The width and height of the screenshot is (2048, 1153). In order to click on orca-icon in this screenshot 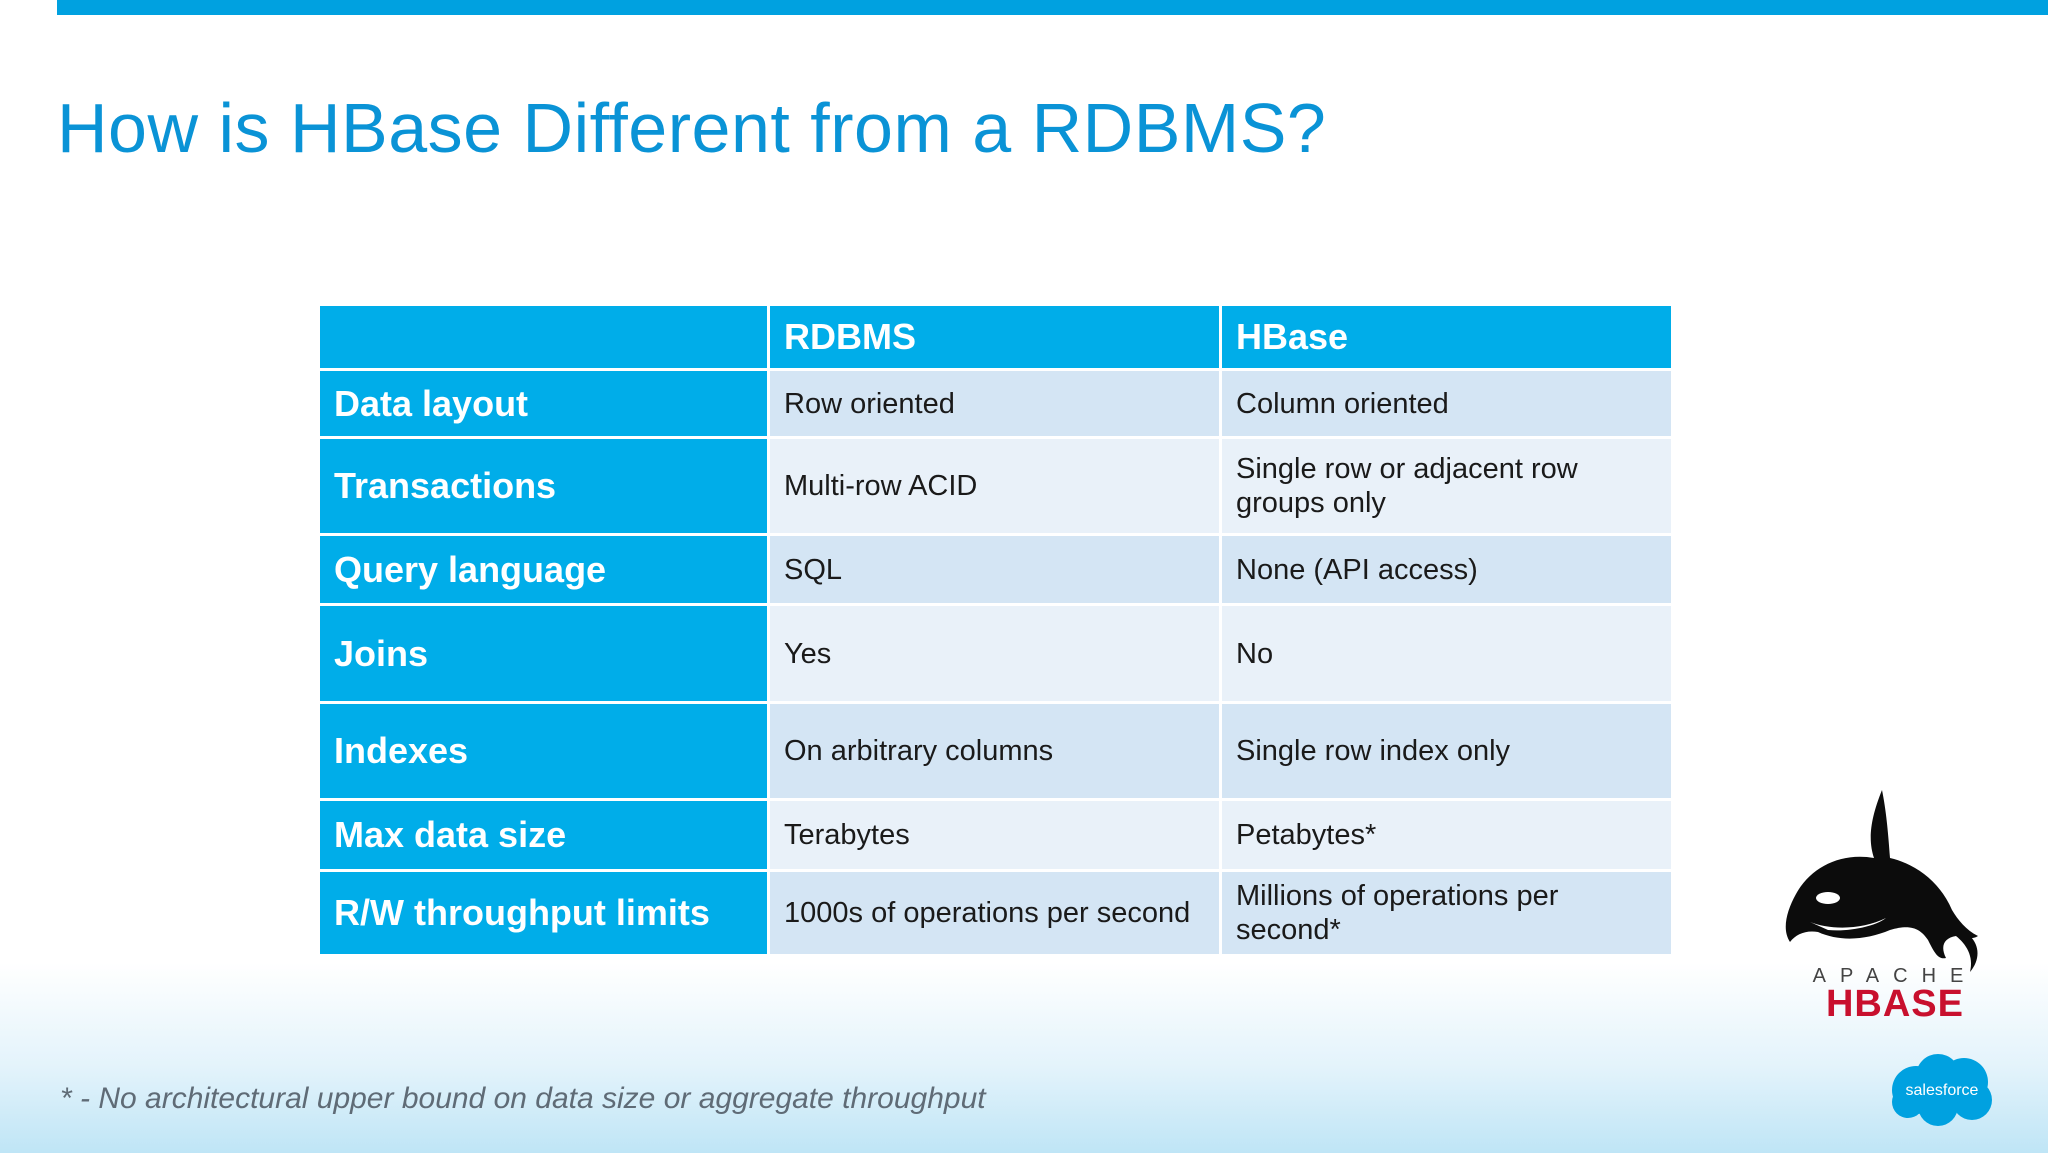, I will do `click(1881, 881)`.